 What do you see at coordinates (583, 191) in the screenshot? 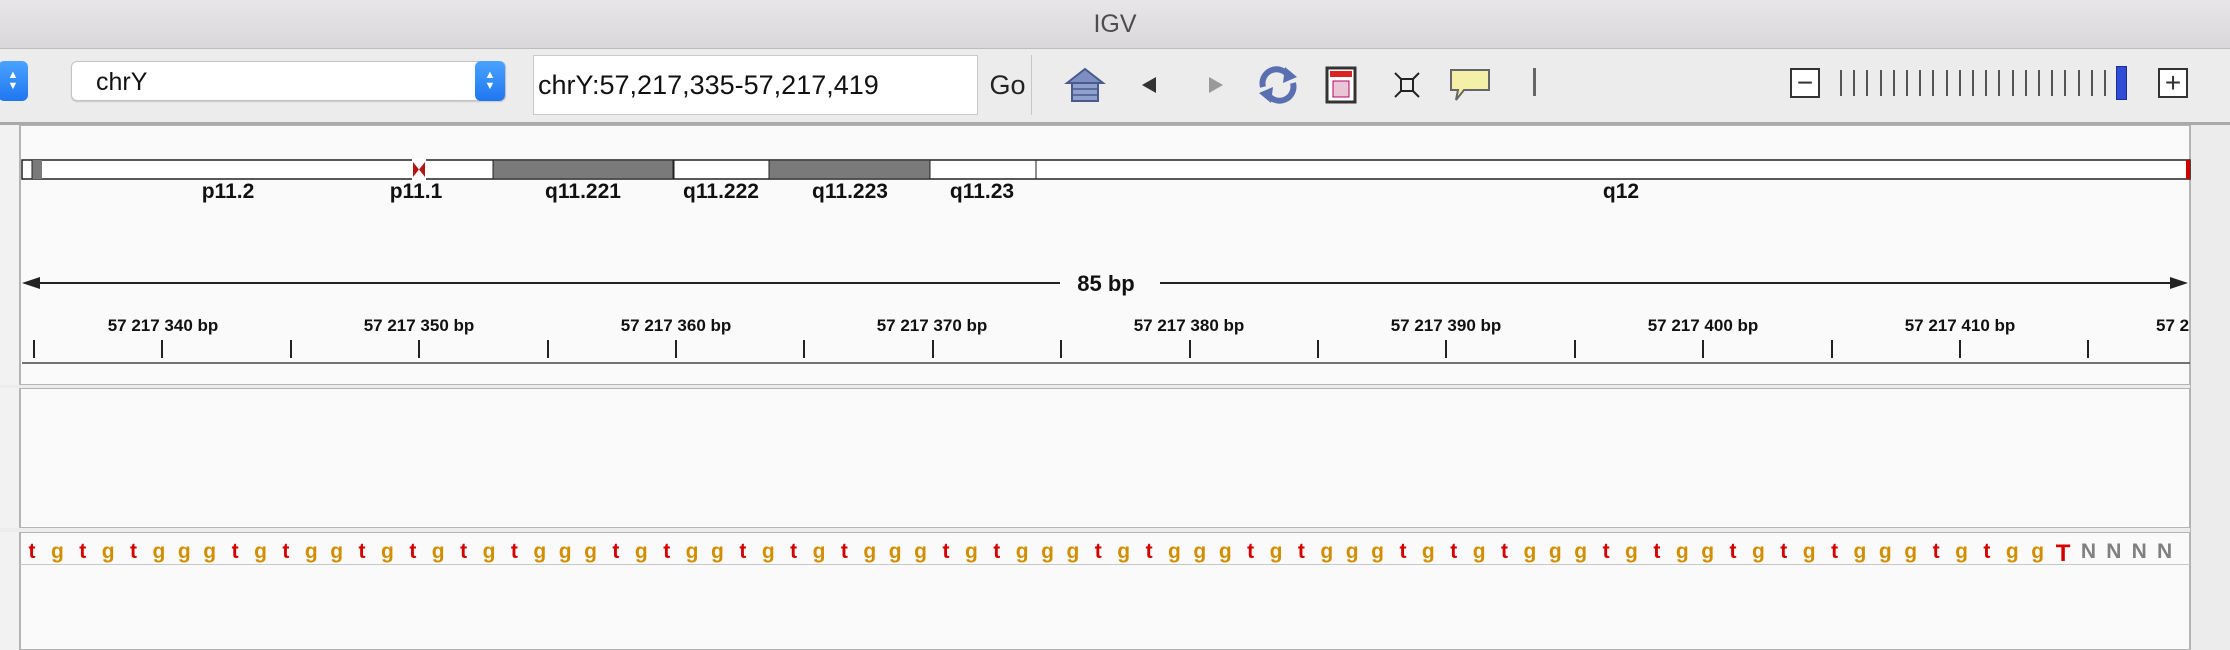
I see `band-label: q11.221` at bounding box center [583, 191].